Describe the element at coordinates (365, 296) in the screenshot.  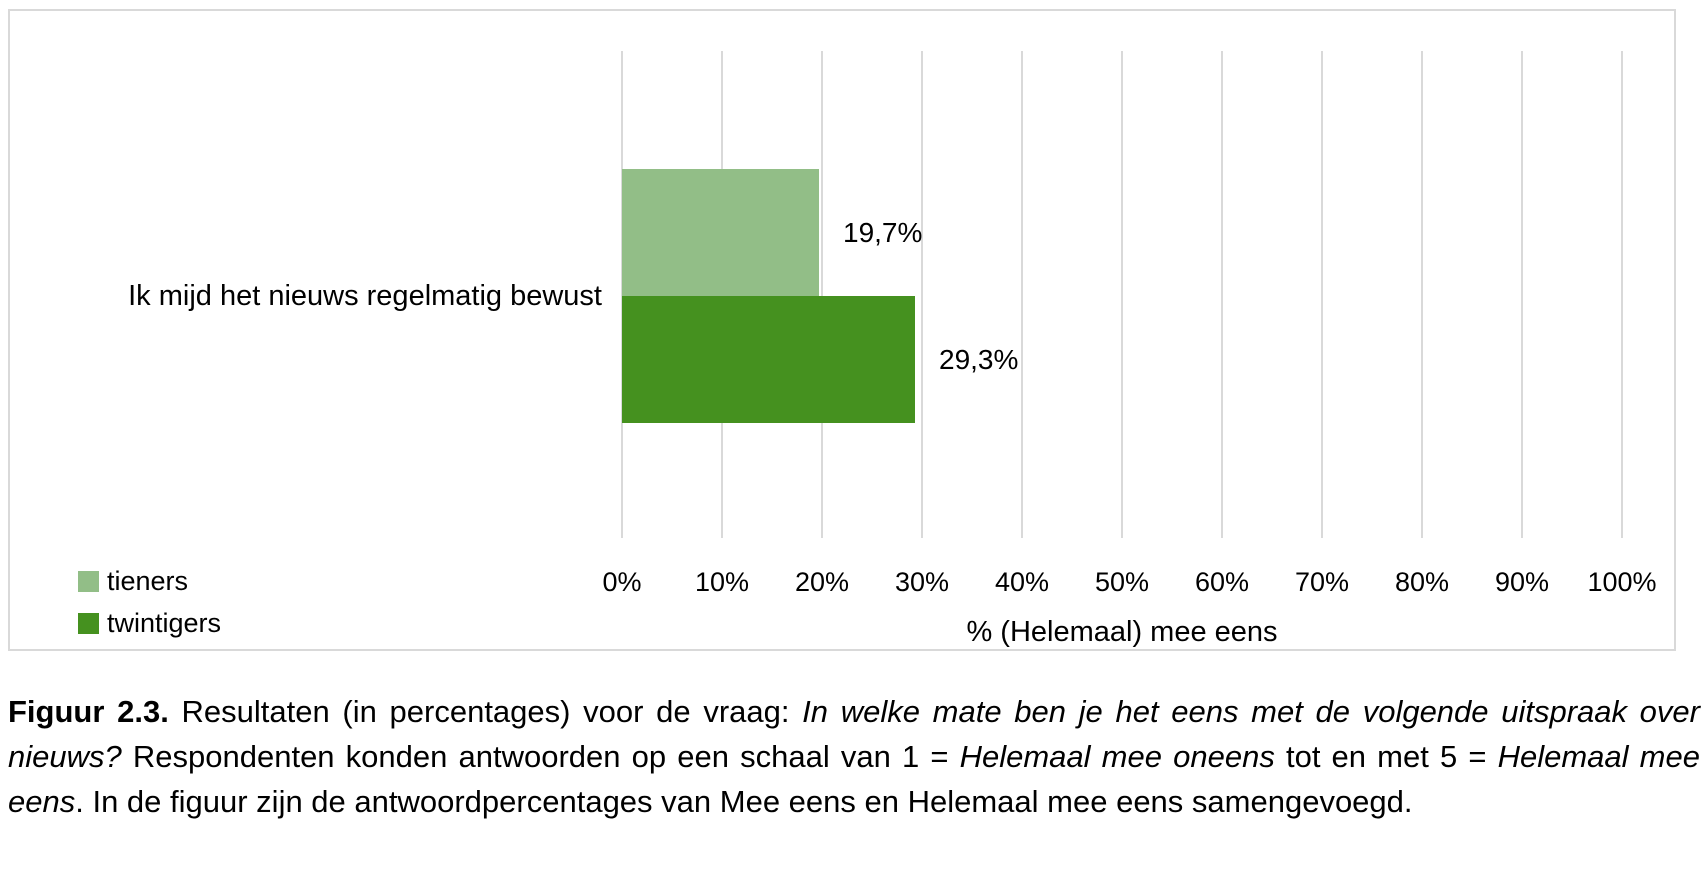
I see `category-label: Ik mijd het nieuws regelmatig bewust` at that location.